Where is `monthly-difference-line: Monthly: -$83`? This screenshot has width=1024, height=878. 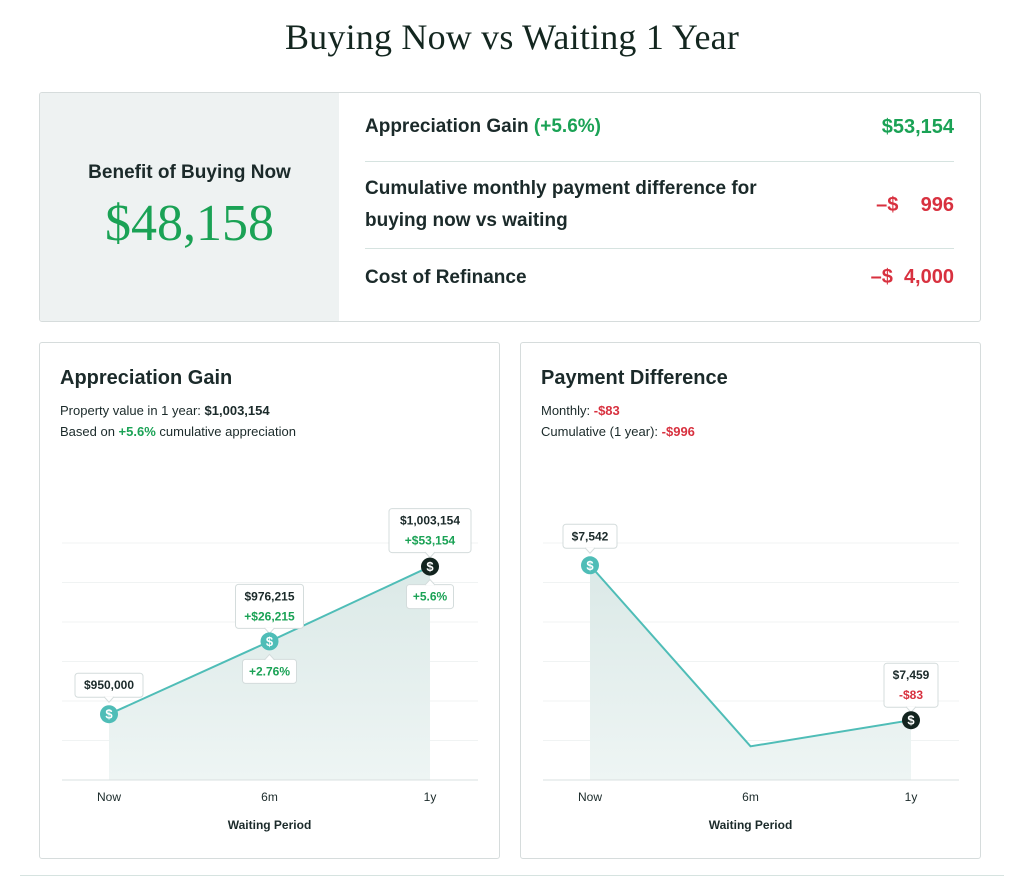 monthly-difference-line: Monthly: -$83 is located at coordinates (580, 410).